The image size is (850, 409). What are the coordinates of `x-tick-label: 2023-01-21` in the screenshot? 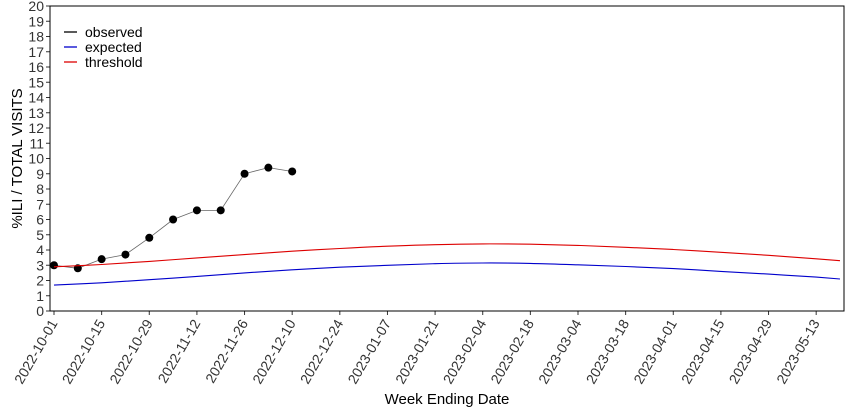 It's located at (417, 351).